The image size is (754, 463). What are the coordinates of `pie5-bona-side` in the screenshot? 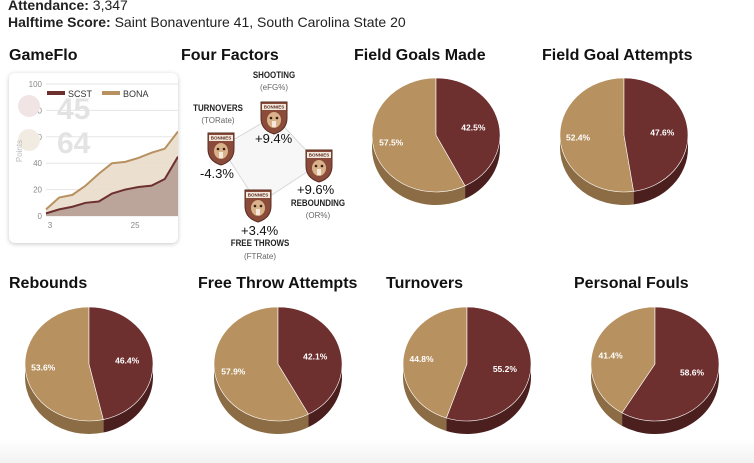 It's located at (425, 397).